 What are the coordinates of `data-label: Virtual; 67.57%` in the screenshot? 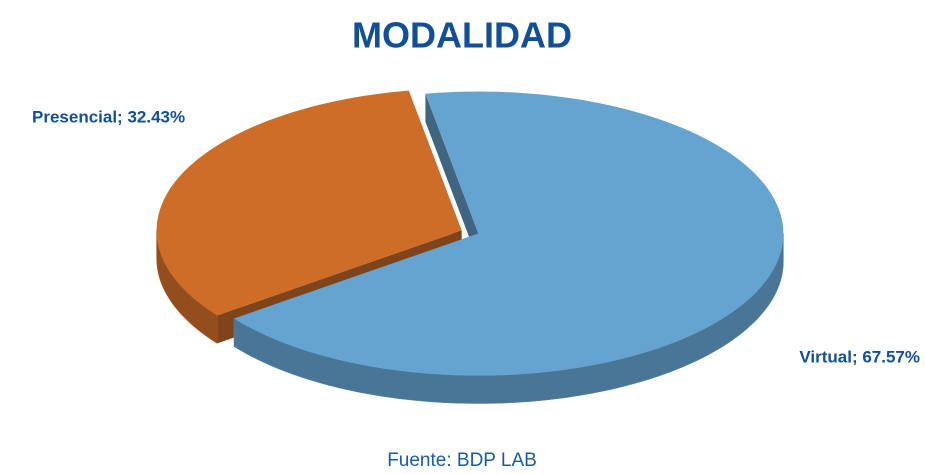 It's located at (859, 356).